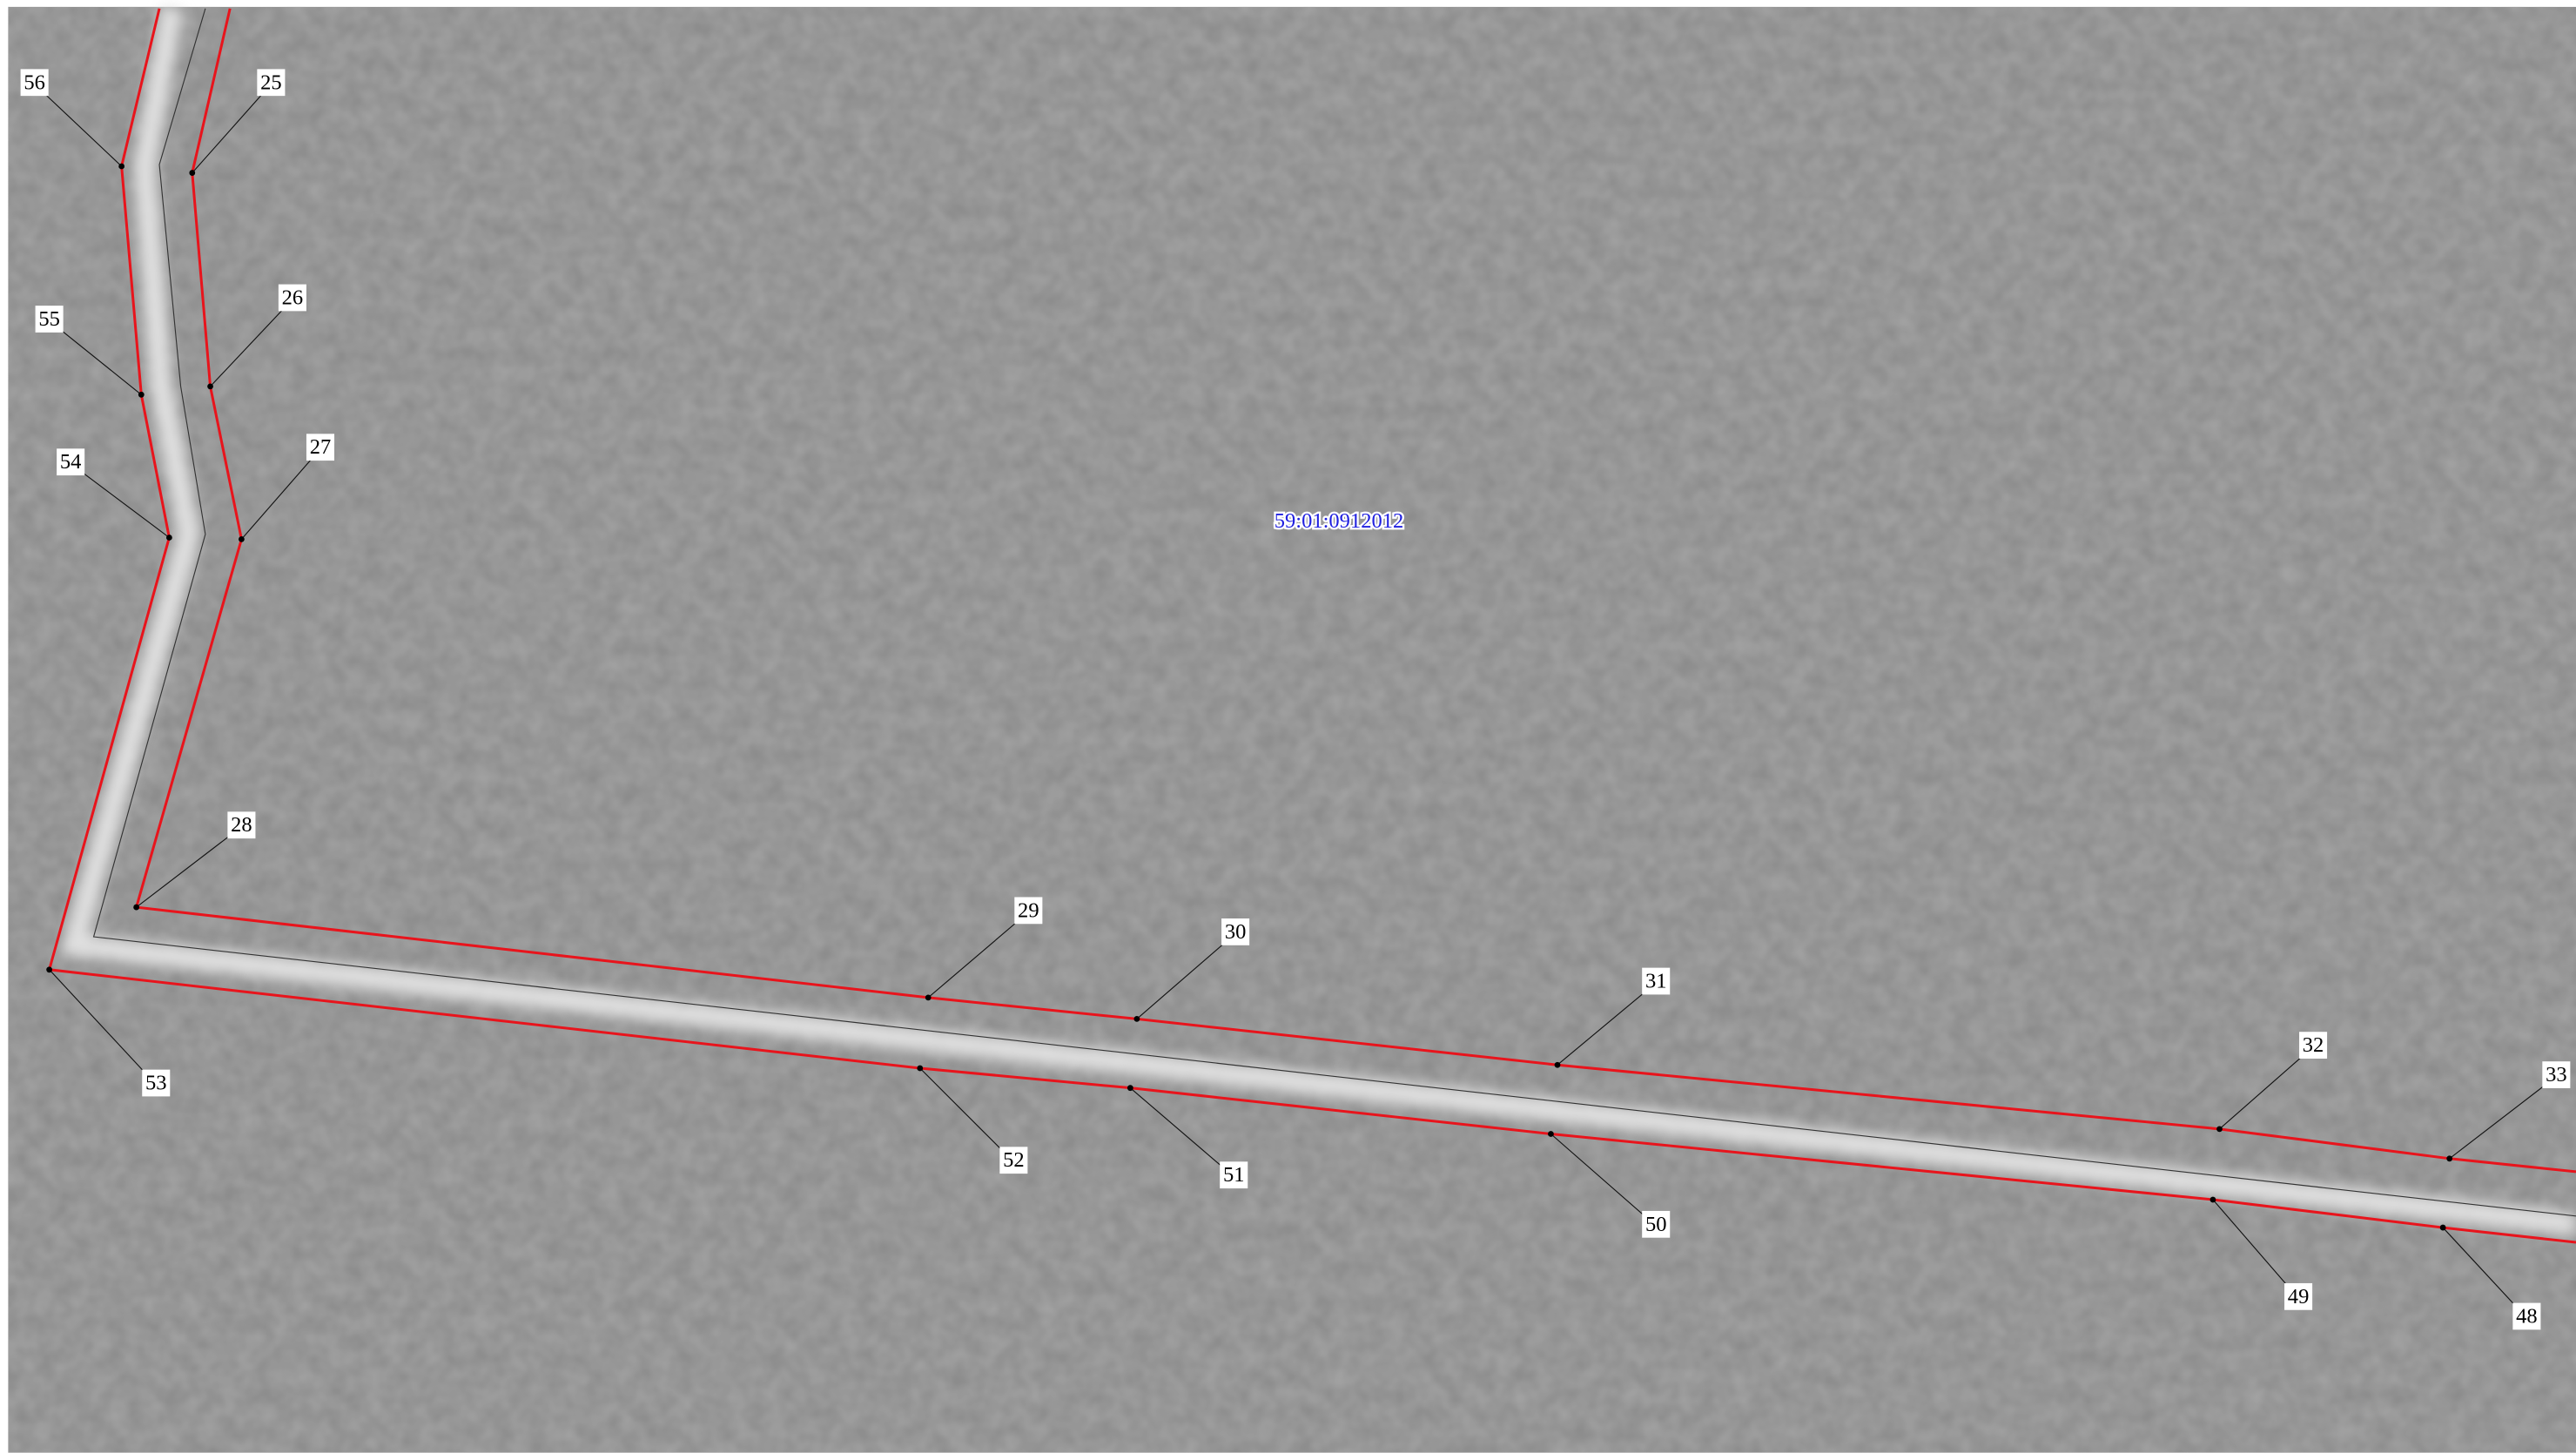 This screenshot has height=1453, width=2576. I want to click on point-label: 50, so click(1656, 1224).